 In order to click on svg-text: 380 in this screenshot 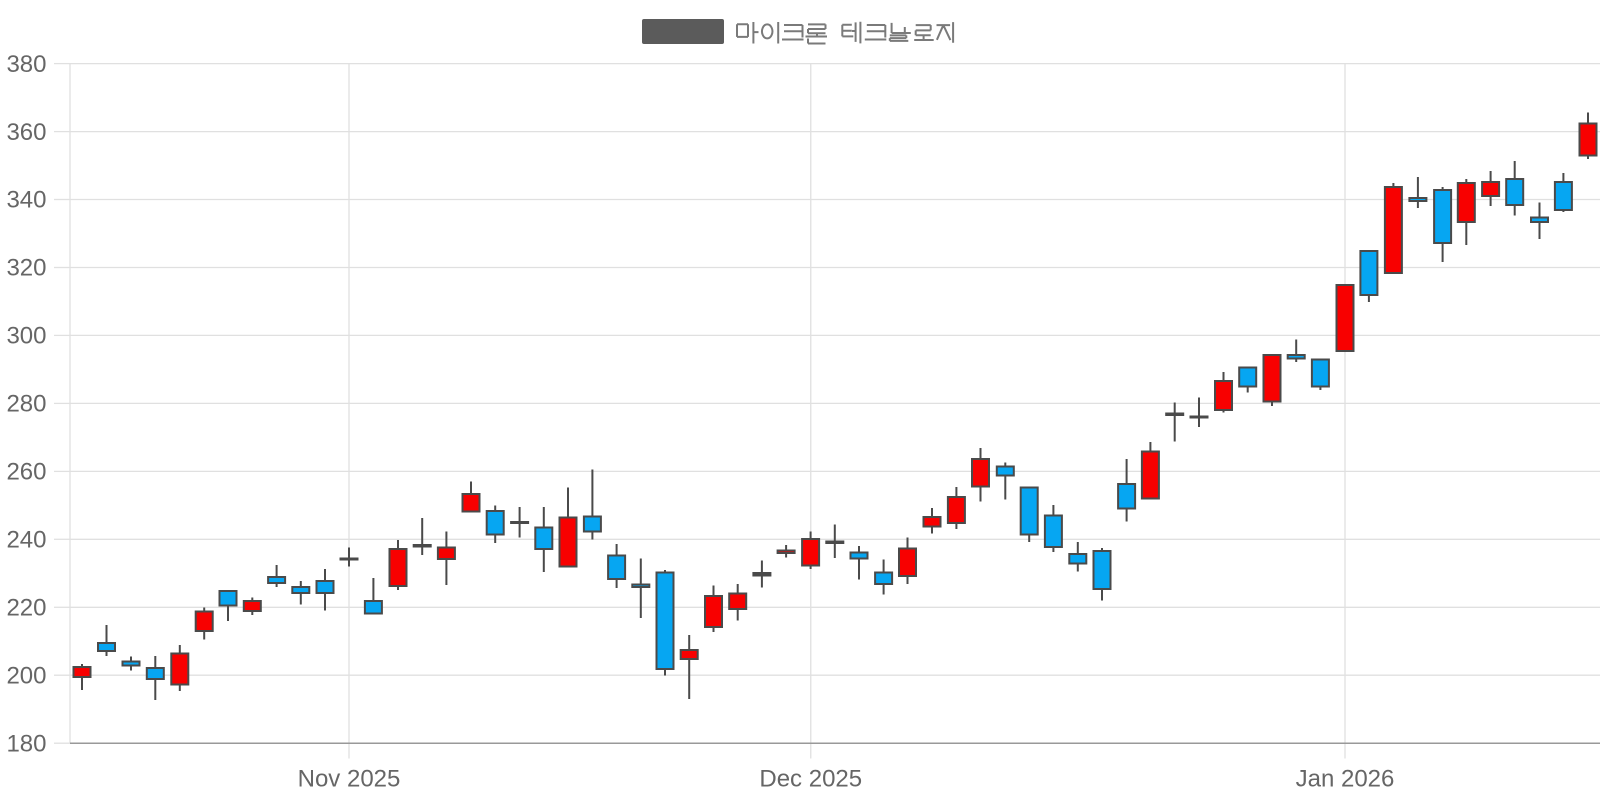, I will do `click(26, 64)`.